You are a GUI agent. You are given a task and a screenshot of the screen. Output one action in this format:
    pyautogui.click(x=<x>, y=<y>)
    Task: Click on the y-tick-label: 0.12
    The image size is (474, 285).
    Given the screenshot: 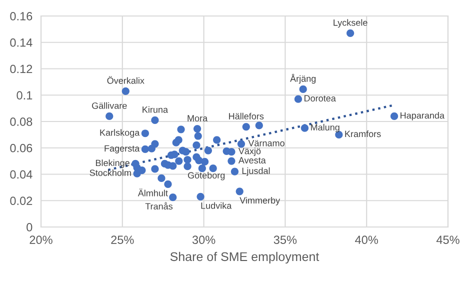 What is the action you would take?
    pyautogui.click(x=21, y=69)
    